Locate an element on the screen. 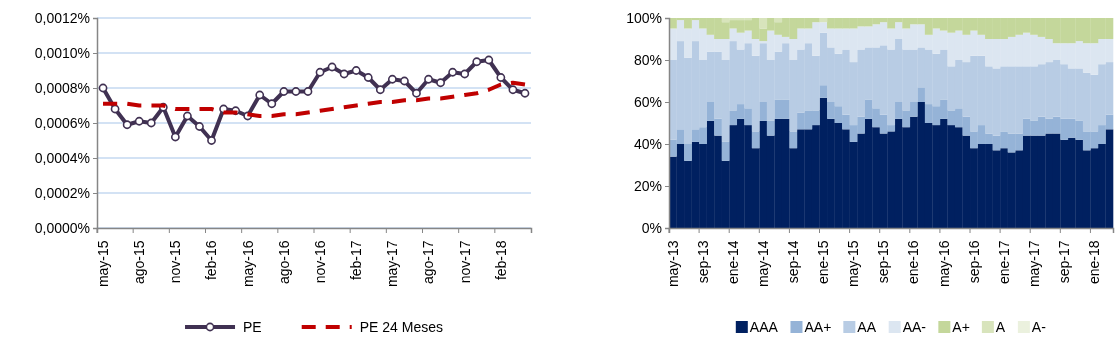 The height and width of the screenshot is (339, 1119). x-tick-label: sep-17 is located at coordinates (1063, 262).